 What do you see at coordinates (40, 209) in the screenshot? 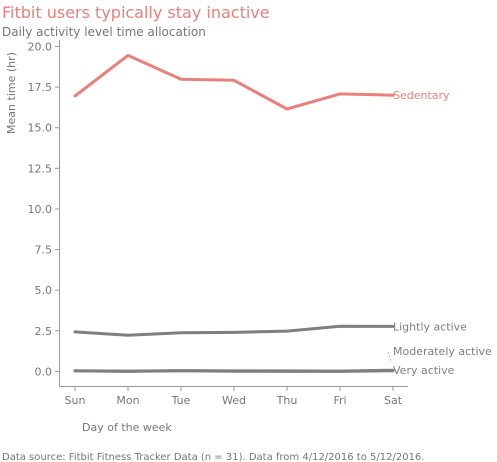
I see `y-tick-label: 10.0` at bounding box center [40, 209].